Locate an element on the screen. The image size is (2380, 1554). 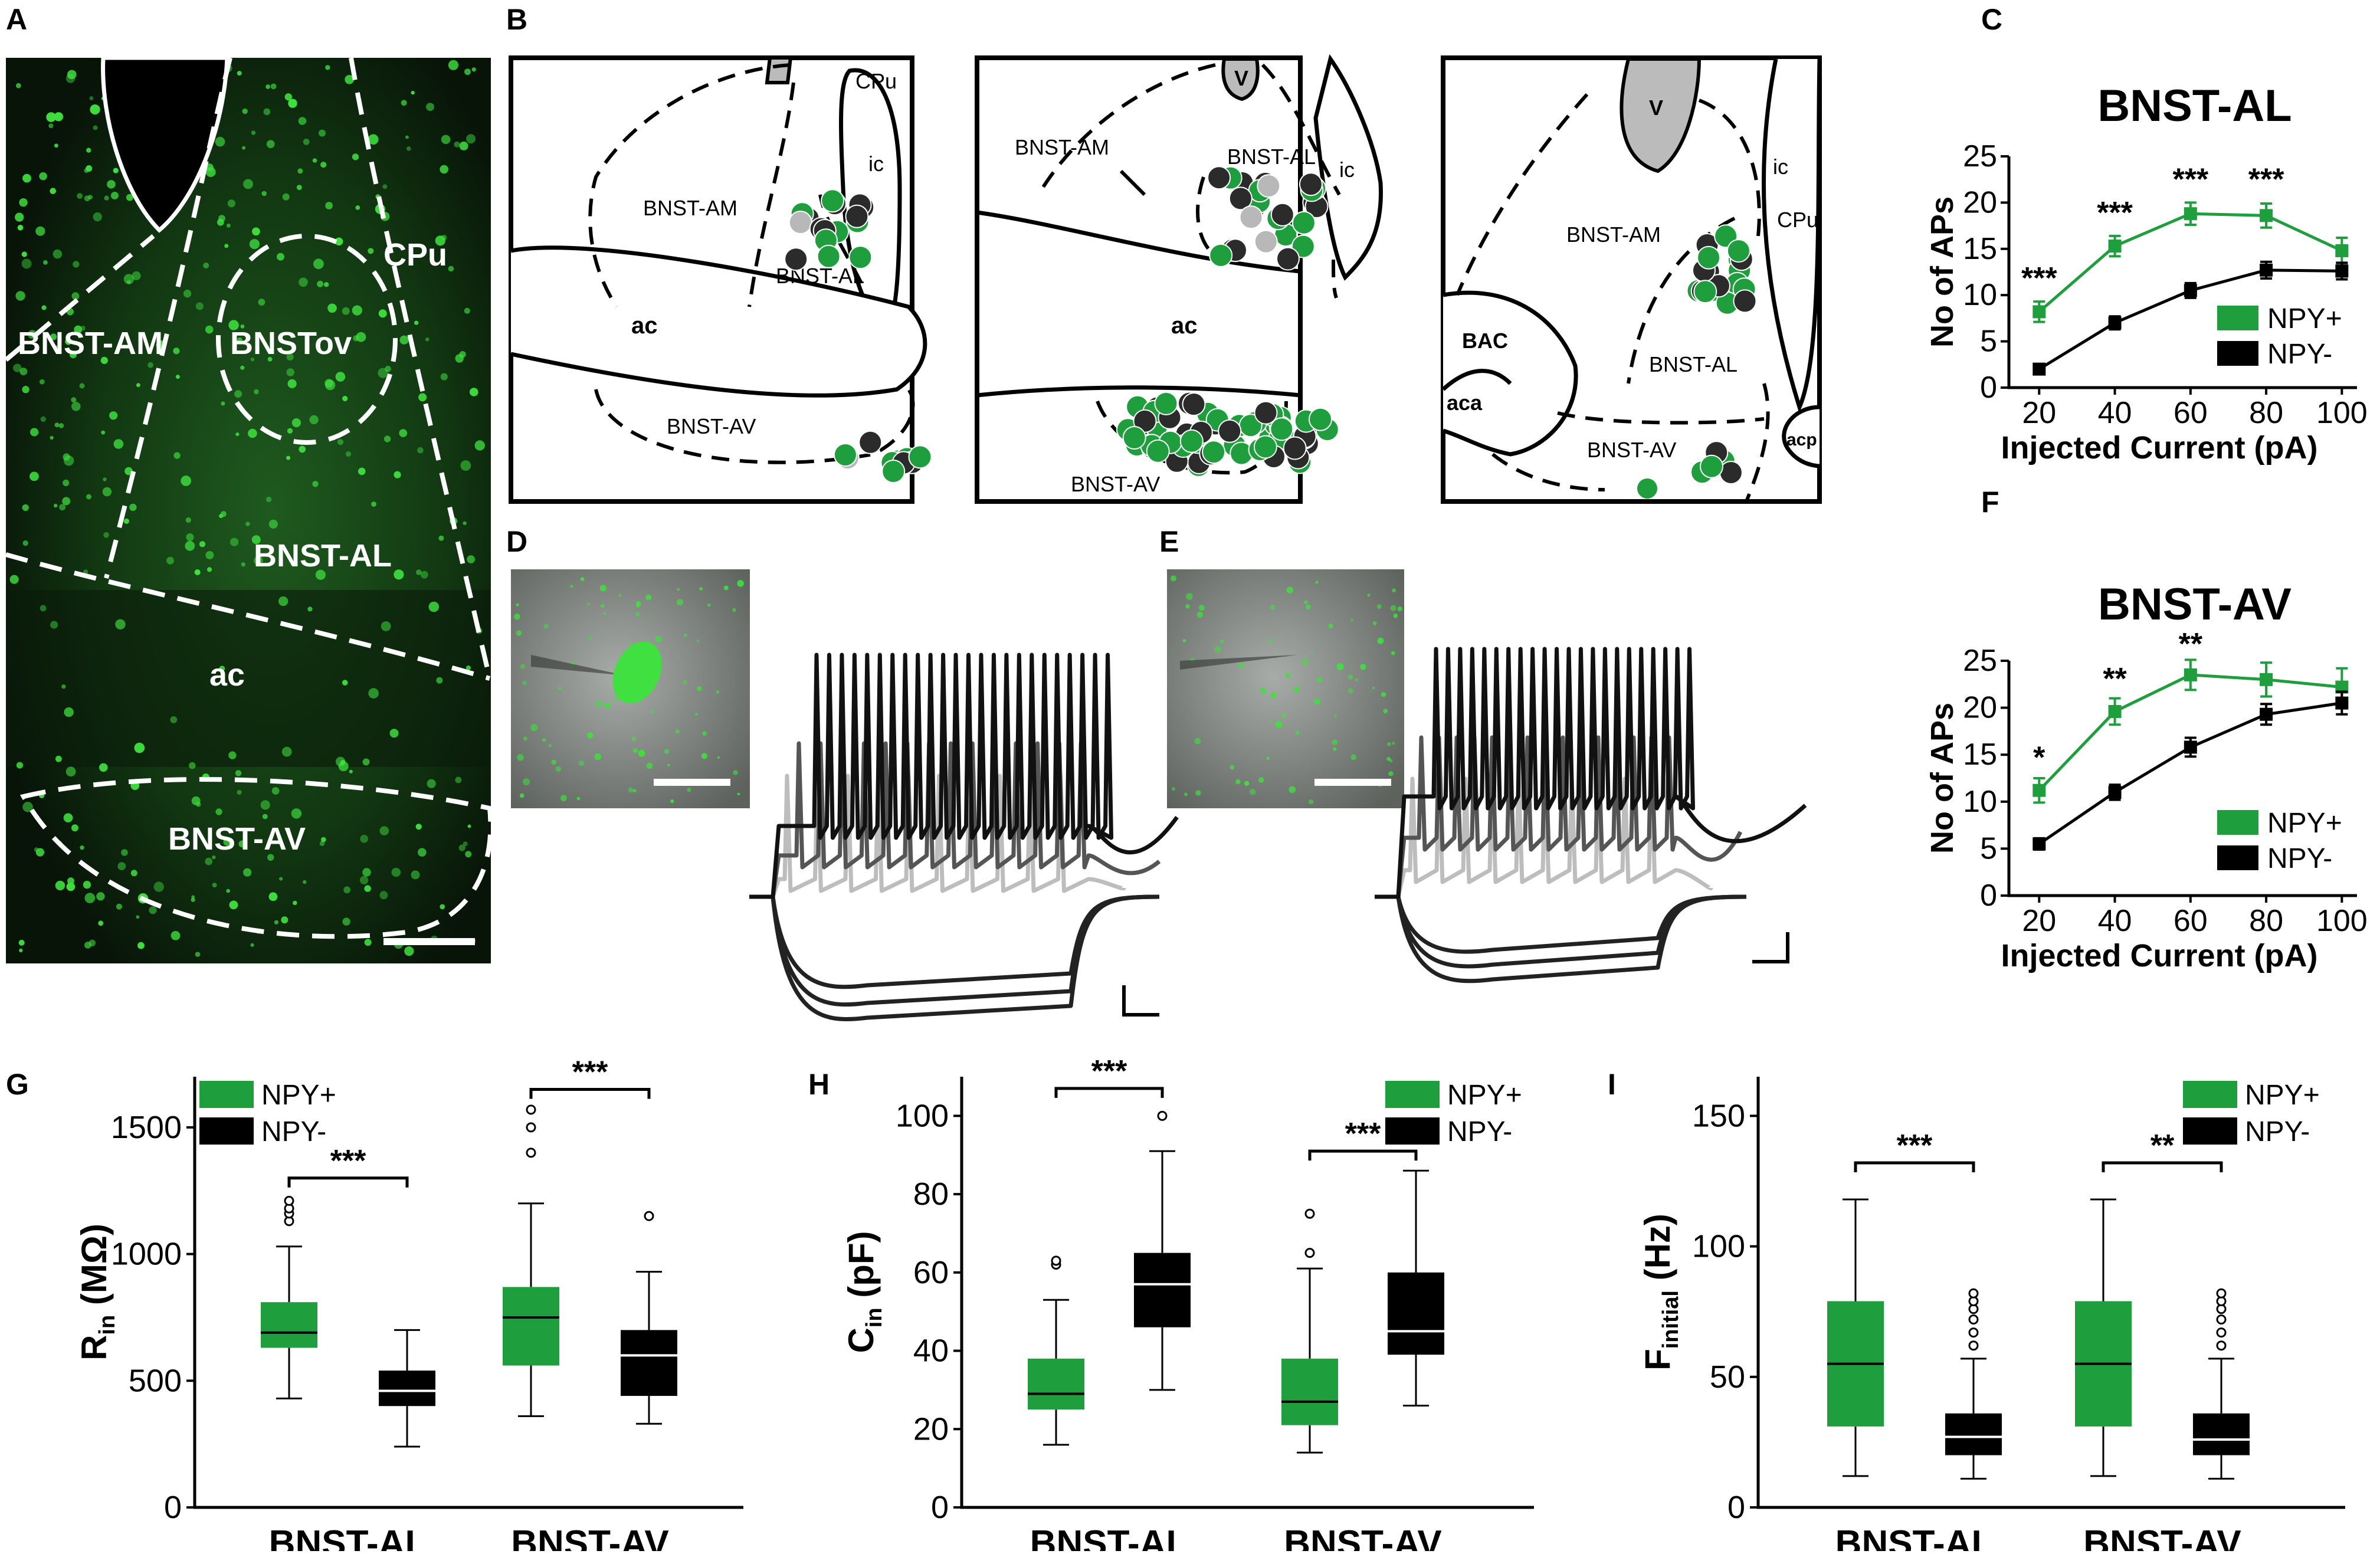
panel-letter-d: D is located at coordinates (516, 541).